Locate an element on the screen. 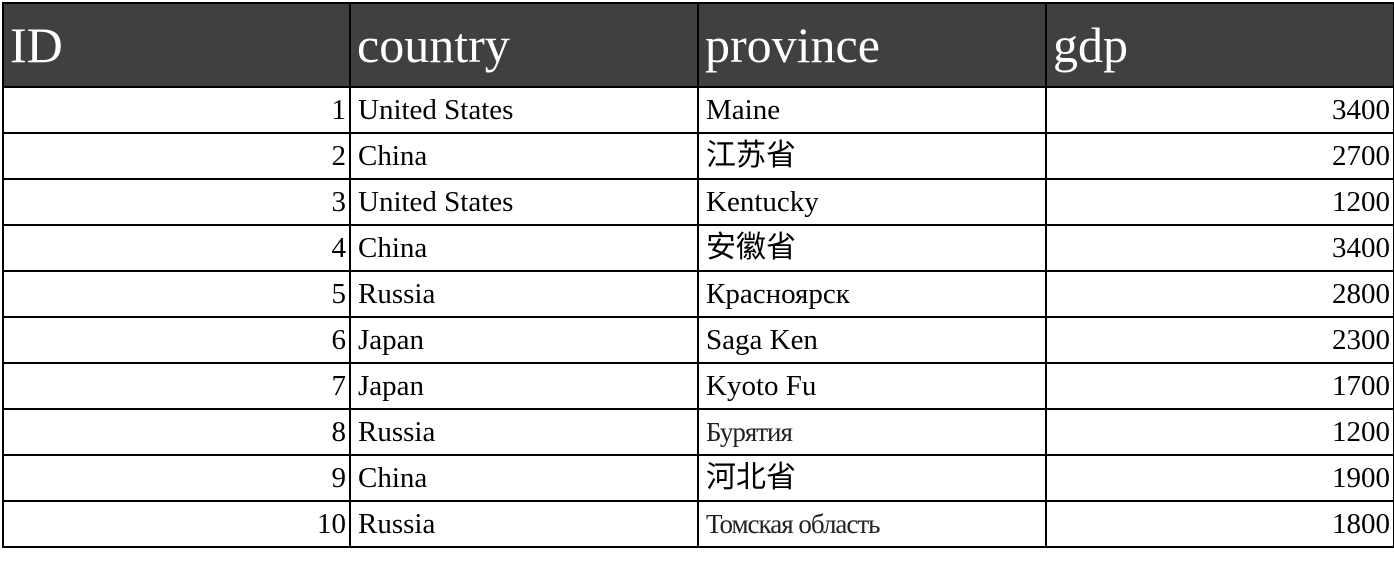 The image size is (1394, 566). cell-province: 河北省 is located at coordinates (872, 478).